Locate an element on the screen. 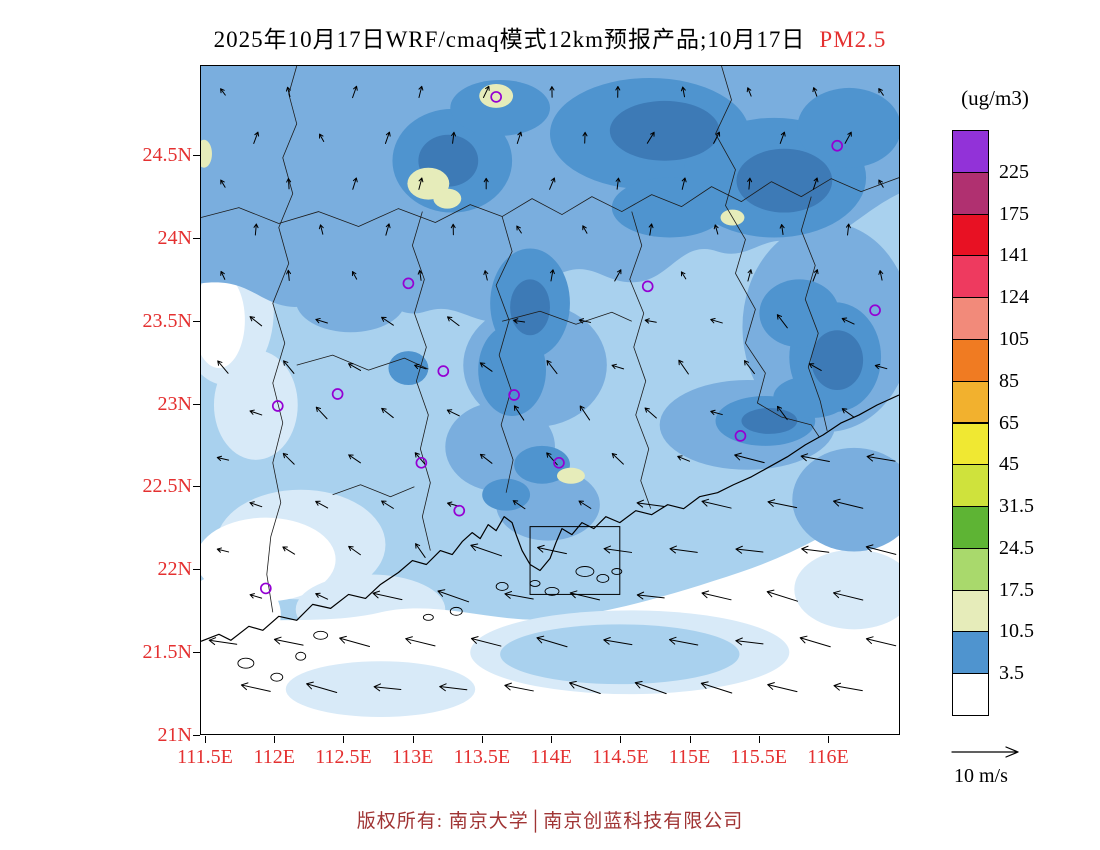  lon-tick-label: 114E is located at coordinates (551, 757).